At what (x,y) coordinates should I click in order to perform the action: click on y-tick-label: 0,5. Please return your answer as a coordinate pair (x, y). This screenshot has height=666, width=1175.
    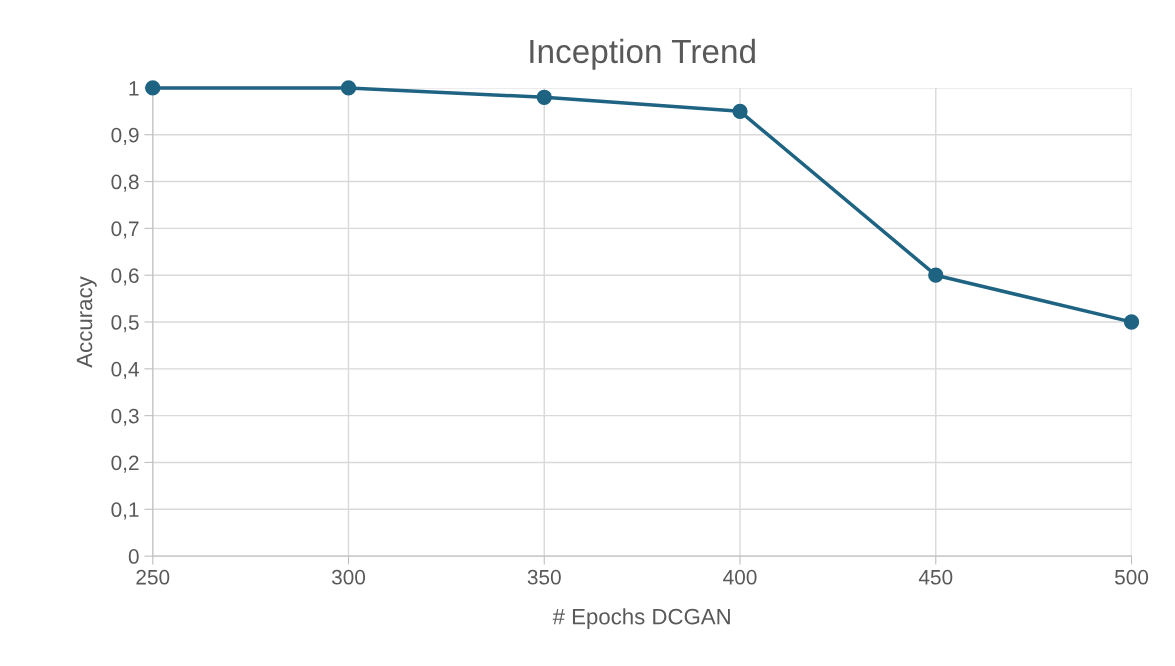
    Looking at the image, I should click on (125, 324).